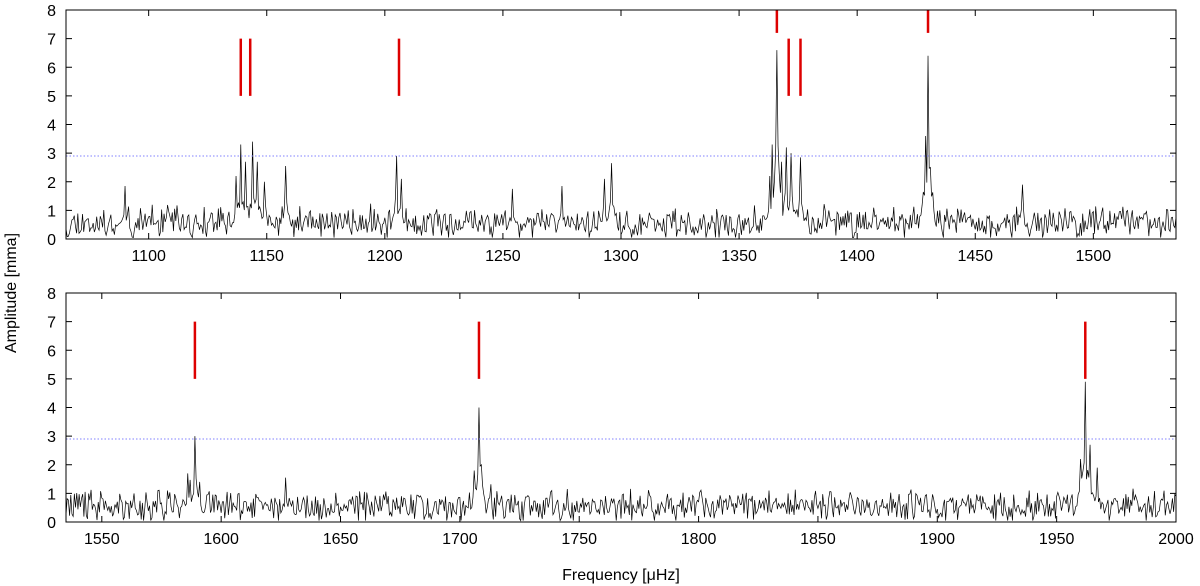 This screenshot has width=1200, height=586. What do you see at coordinates (51, 97) in the screenshot?
I see `y-tick-label-top-5: 5` at bounding box center [51, 97].